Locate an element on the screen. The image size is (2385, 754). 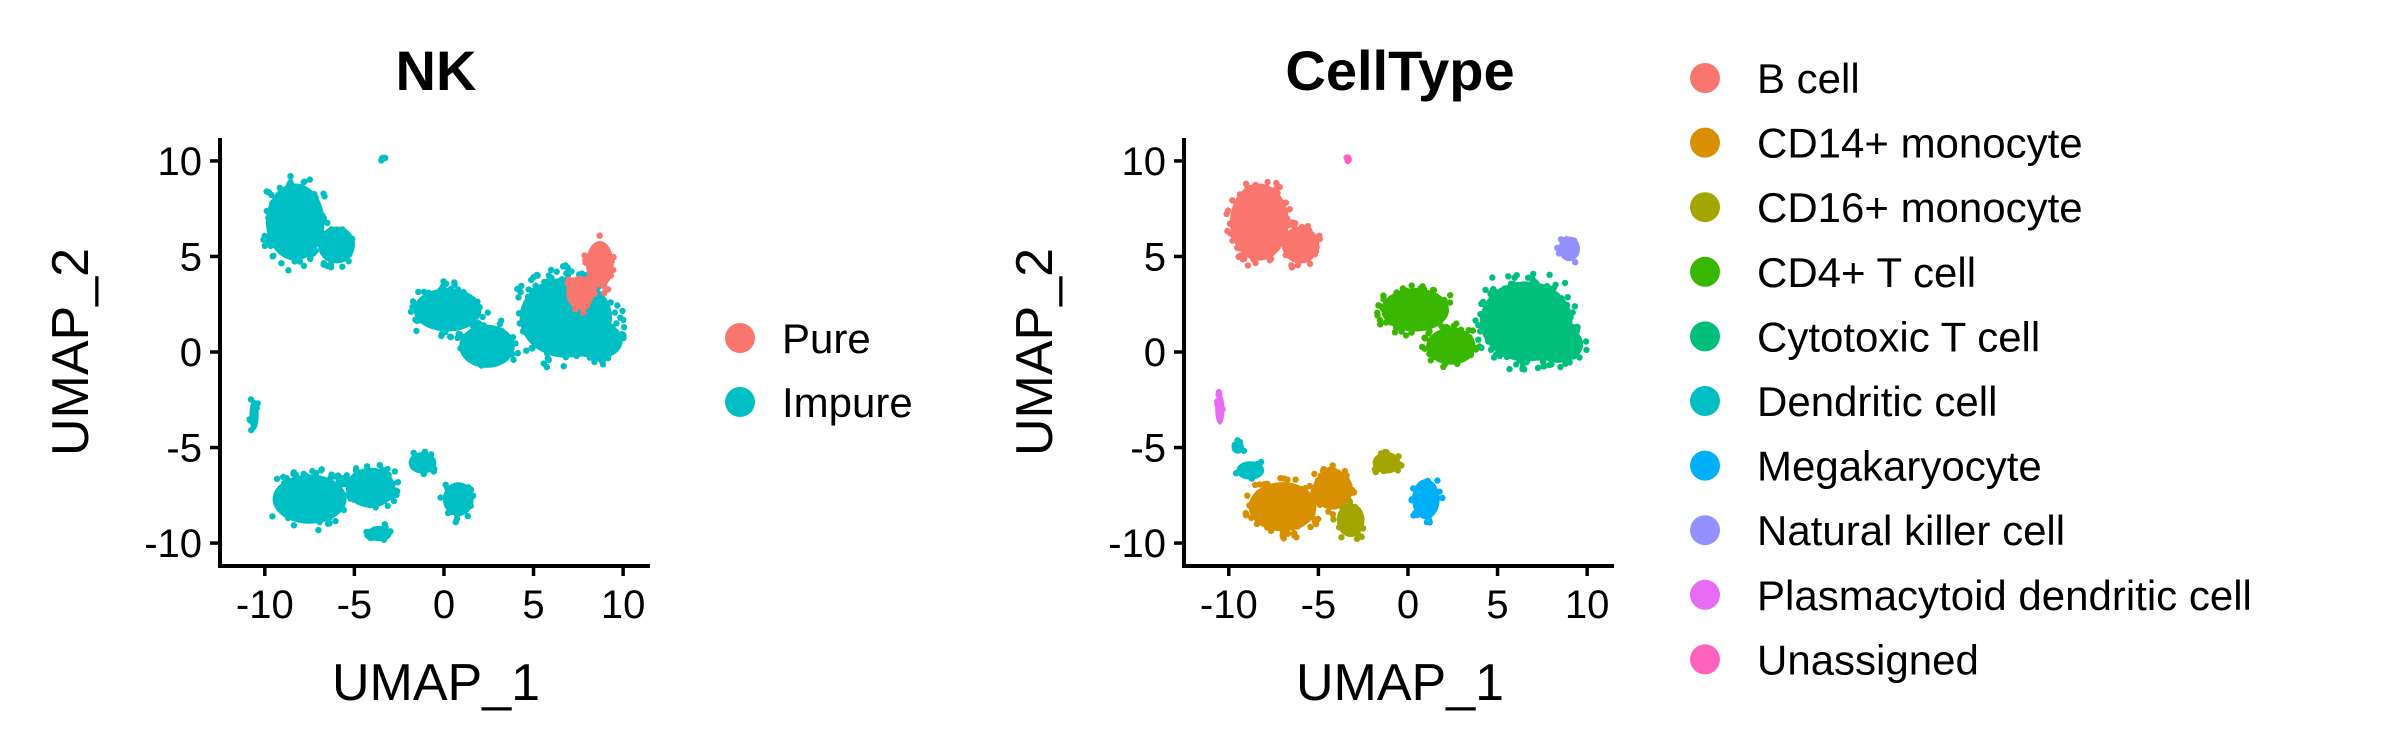
legend-item: Megakaryocyte is located at coordinates (1866, 466).